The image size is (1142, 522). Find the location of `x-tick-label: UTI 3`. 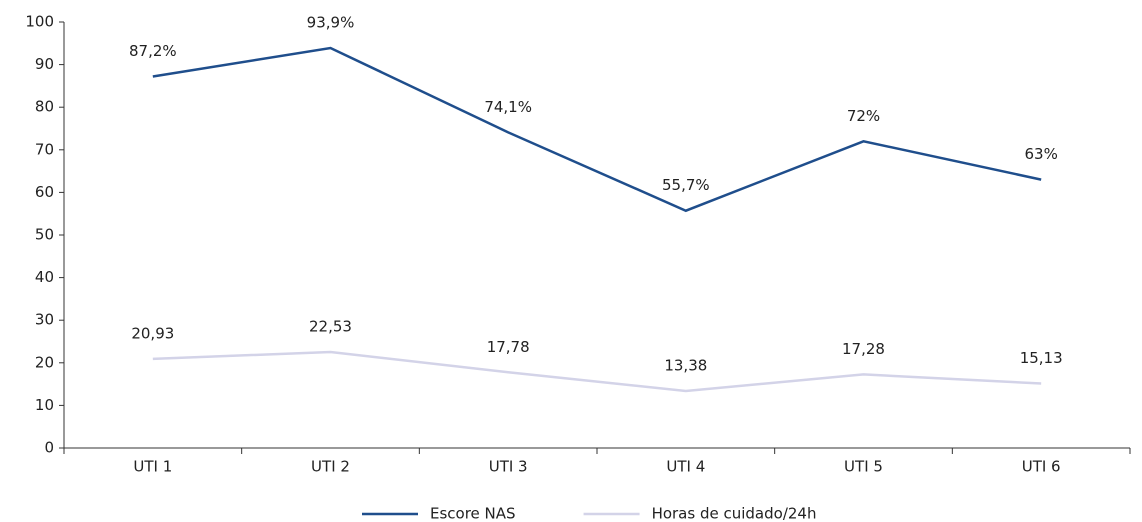

x-tick-label: UTI 3 is located at coordinates (508, 467).